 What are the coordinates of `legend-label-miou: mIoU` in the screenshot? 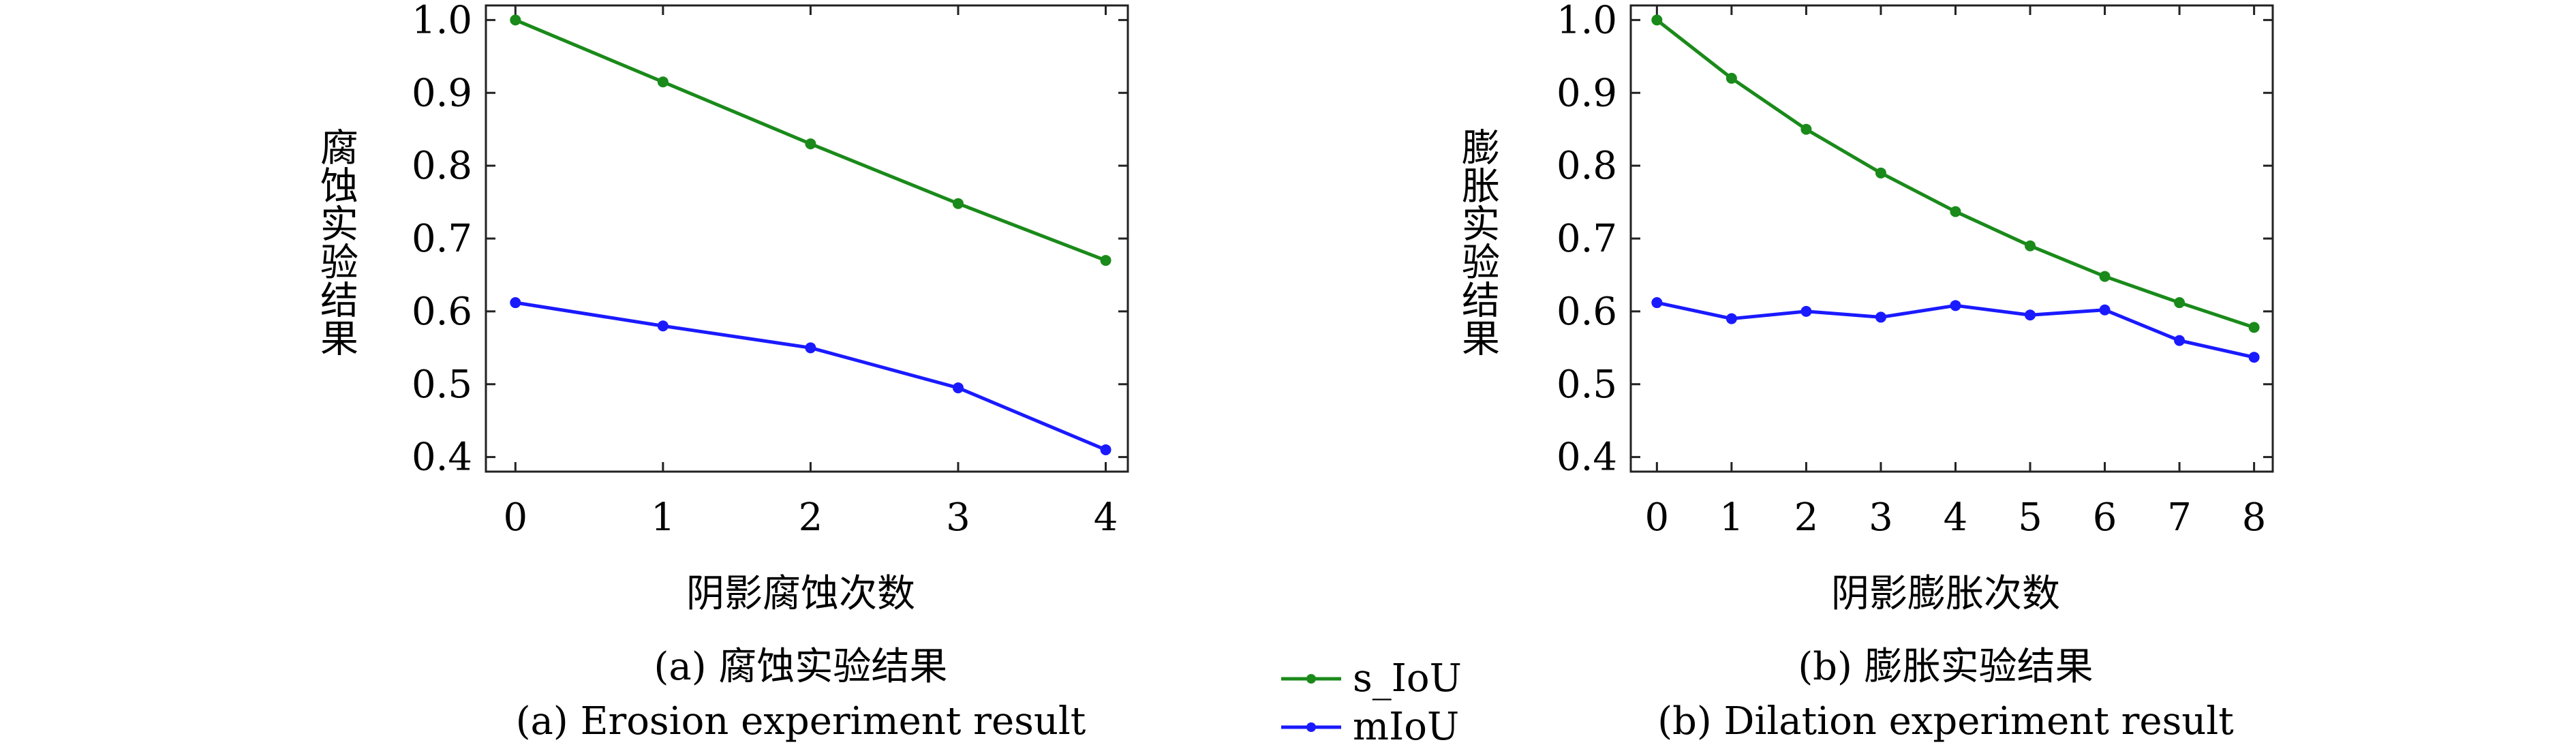 It's located at (1406, 727).